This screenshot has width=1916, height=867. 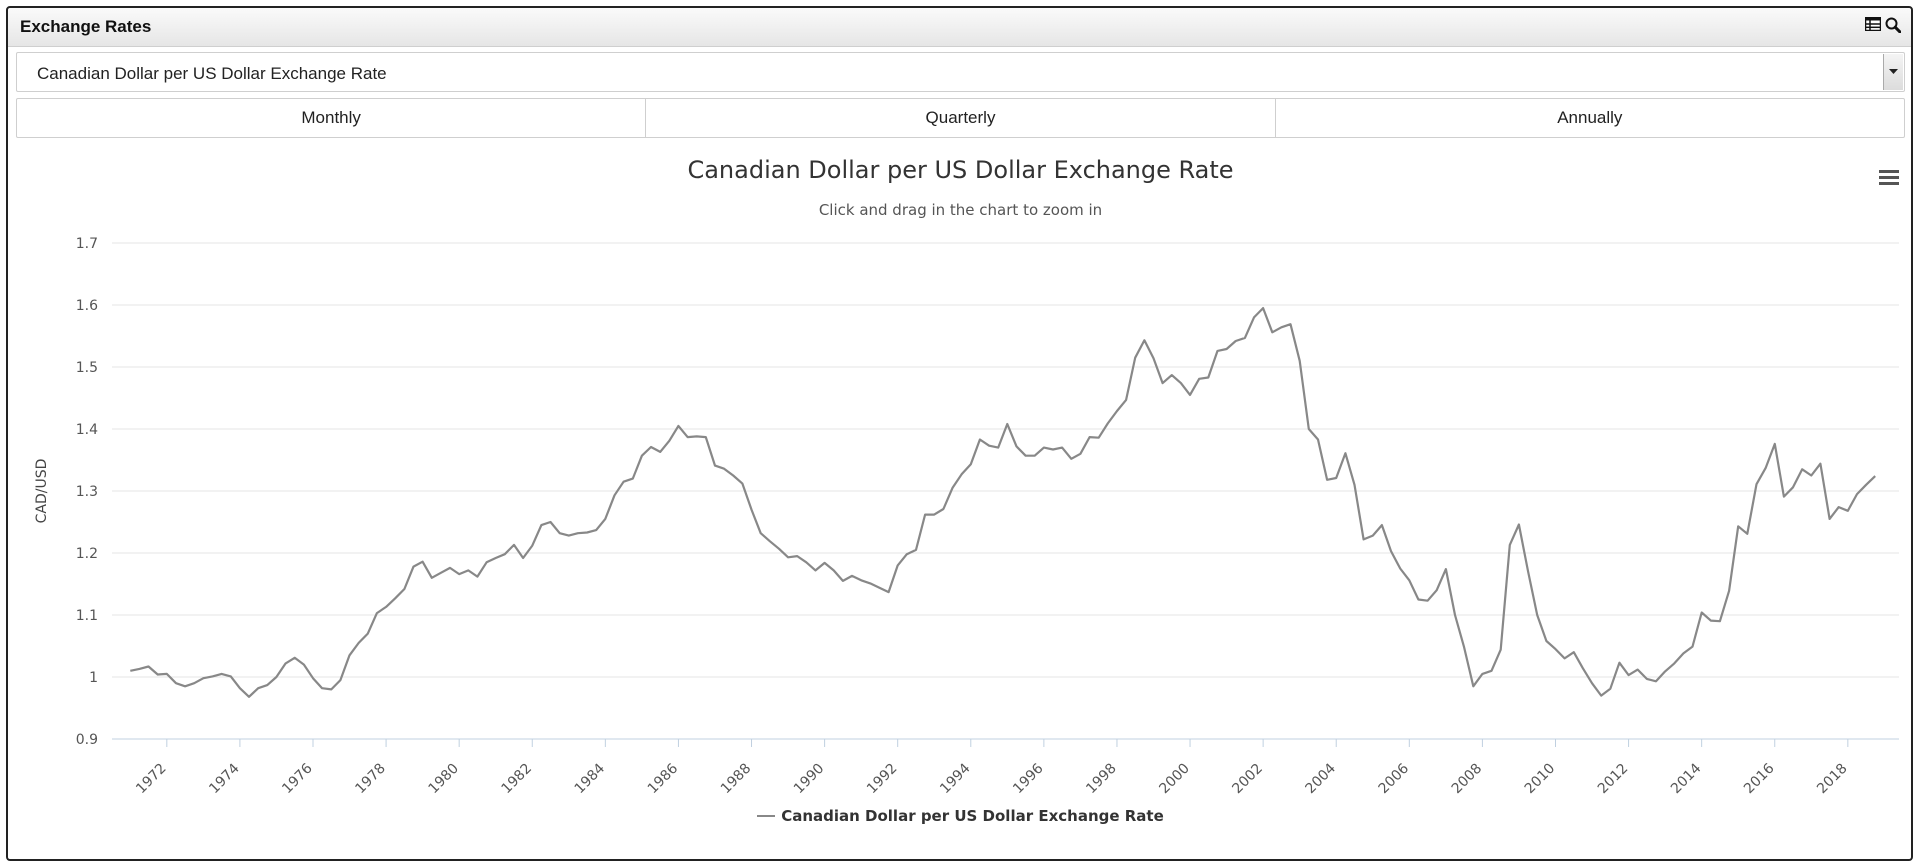 What do you see at coordinates (766, 816) in the screenshot?
I see `legend-swatch` at bounding box center [766, 816].